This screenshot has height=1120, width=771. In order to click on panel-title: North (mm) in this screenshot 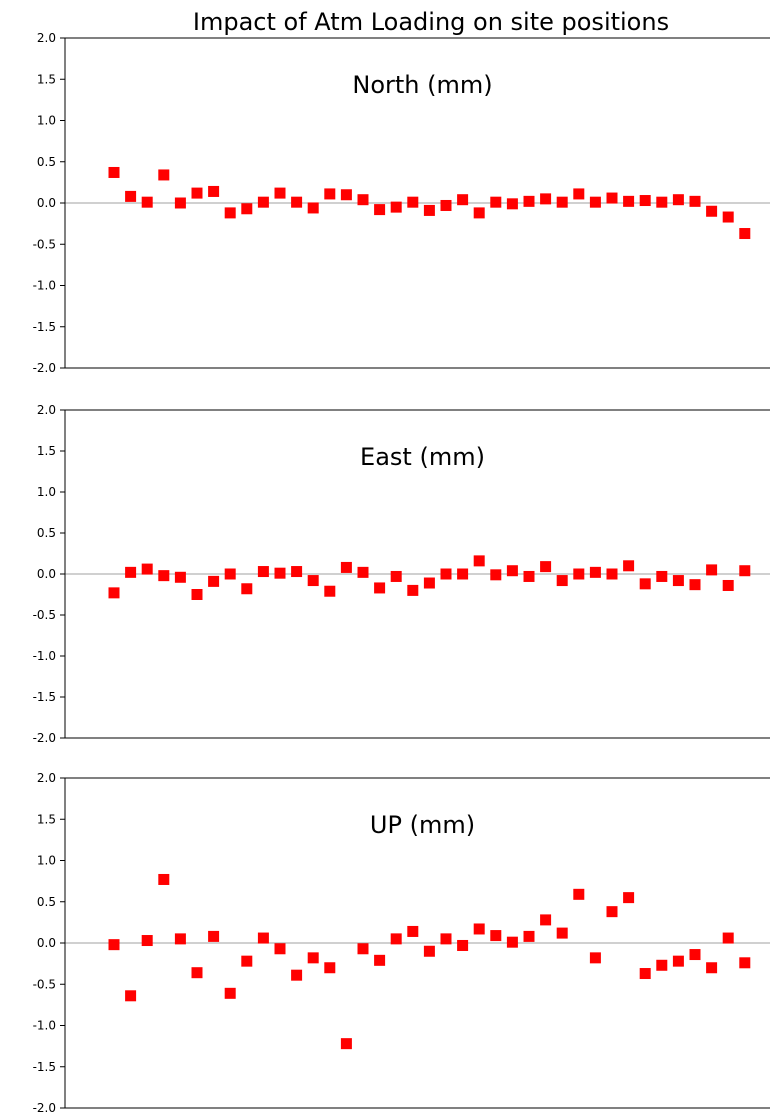, I will do `click(422, 85)`.